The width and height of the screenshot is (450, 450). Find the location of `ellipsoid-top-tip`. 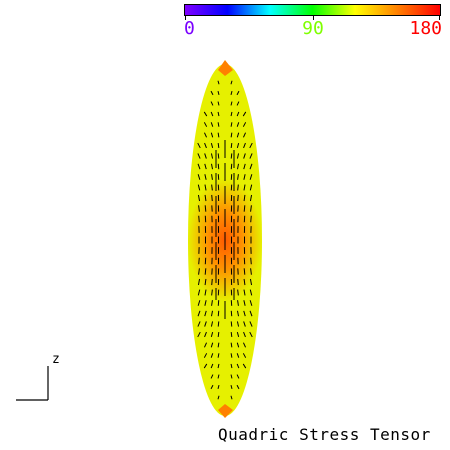

ellipsoid-top-tip is located at coordinates (225, 68).